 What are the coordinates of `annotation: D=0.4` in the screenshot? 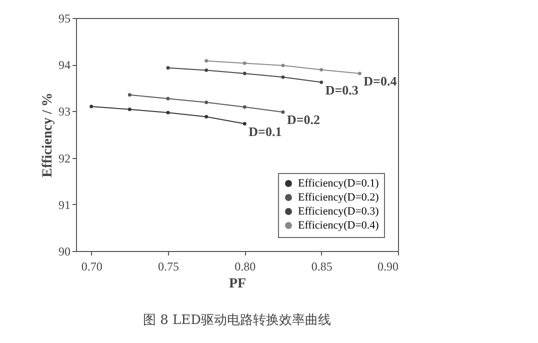 It's located at (381, 80).